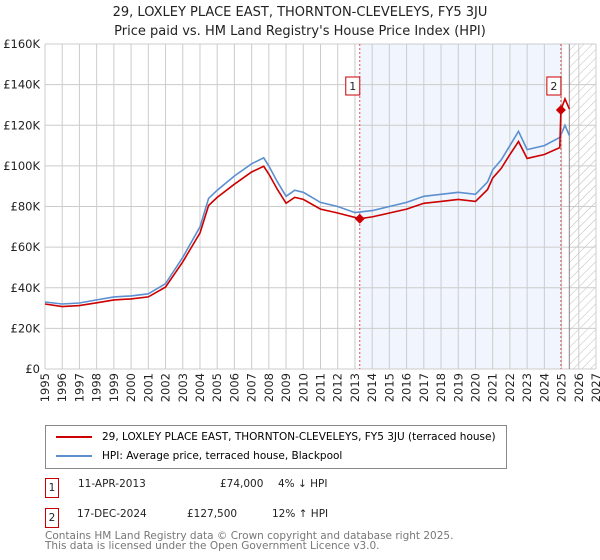 The width and height of the screenshot is (600, 560). Describe the element at coordinates (338, 387) in the screenshot. I see `x-tick-label: 2012` at that location.